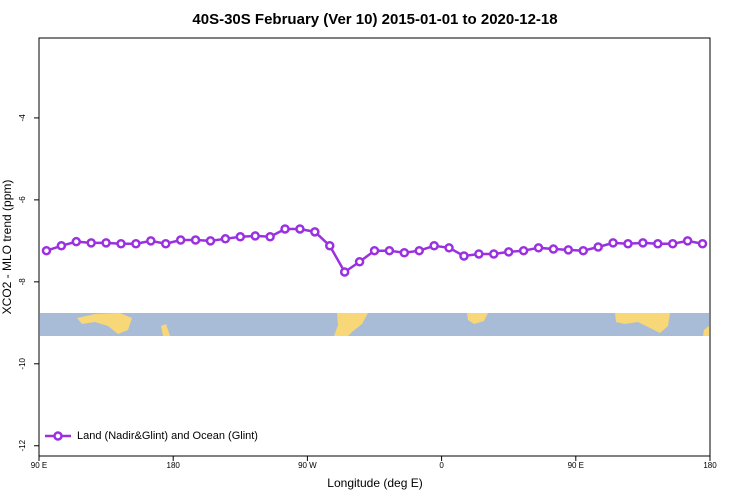 The height and width of the screenshot is (500, 750). What do you see at coordinates (374, 483) in the screenshot?
I see `x-axis-label: Longitude (deg E)` at bounding box center [374, 483].